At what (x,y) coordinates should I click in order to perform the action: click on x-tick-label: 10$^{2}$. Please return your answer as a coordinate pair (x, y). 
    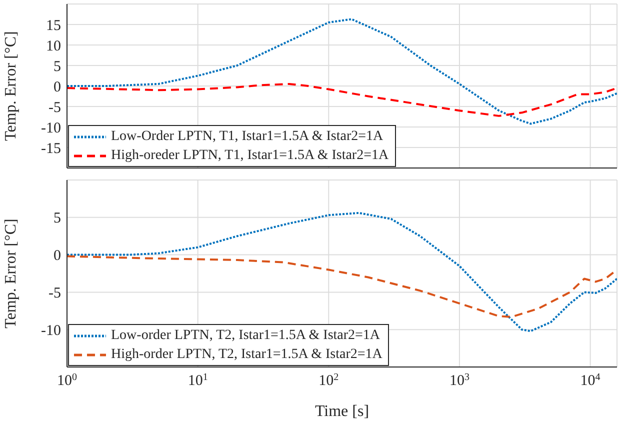
    Looking at the image, I should click on (328, 380).